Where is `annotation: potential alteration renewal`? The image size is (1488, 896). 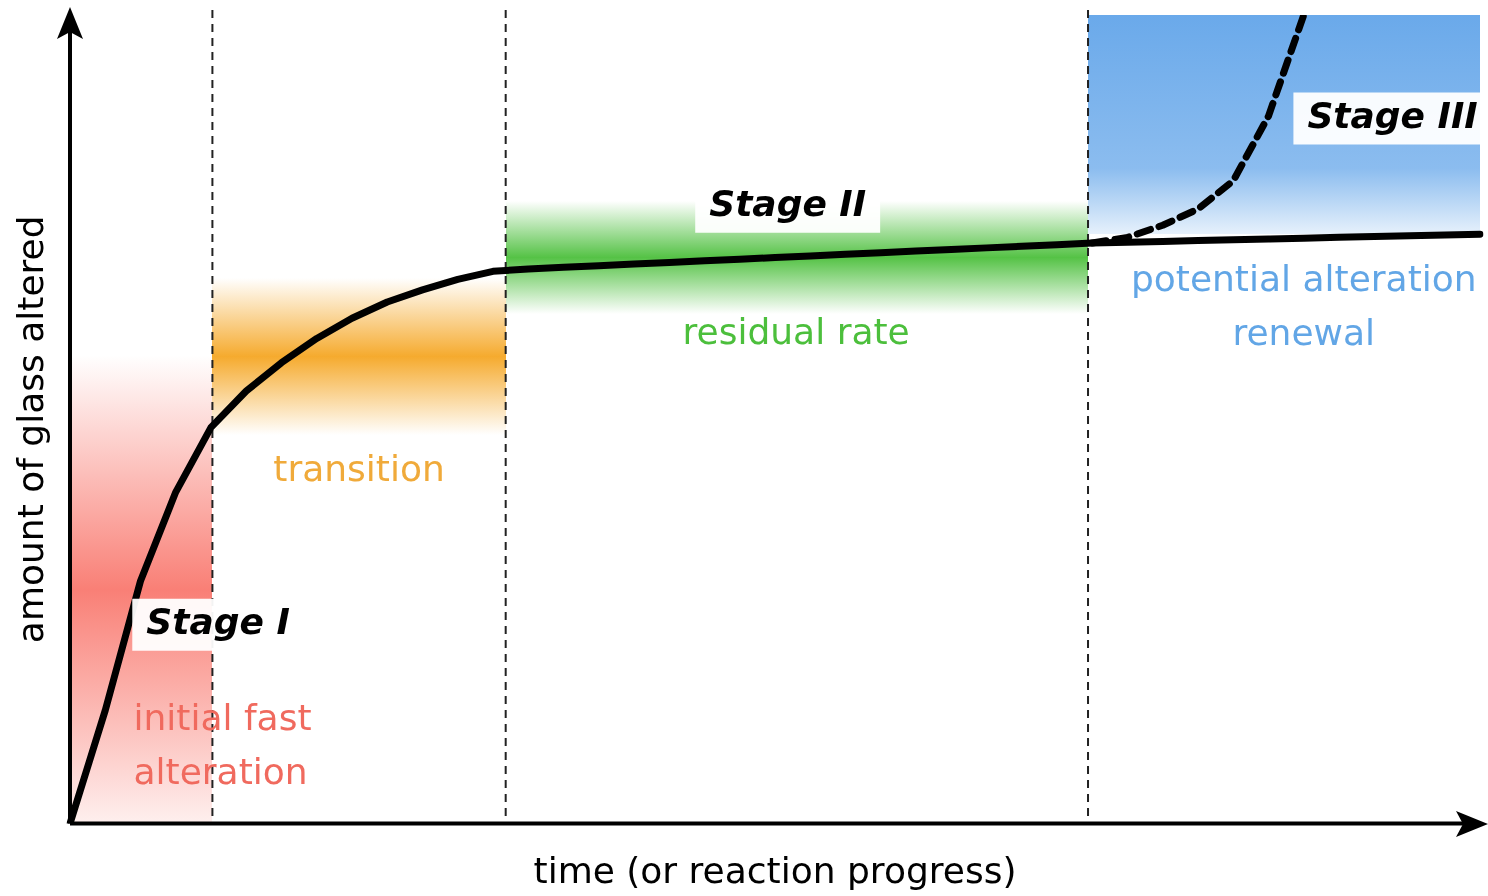 annotation: potential alteration renewal is located at coordinates (1303, 306).